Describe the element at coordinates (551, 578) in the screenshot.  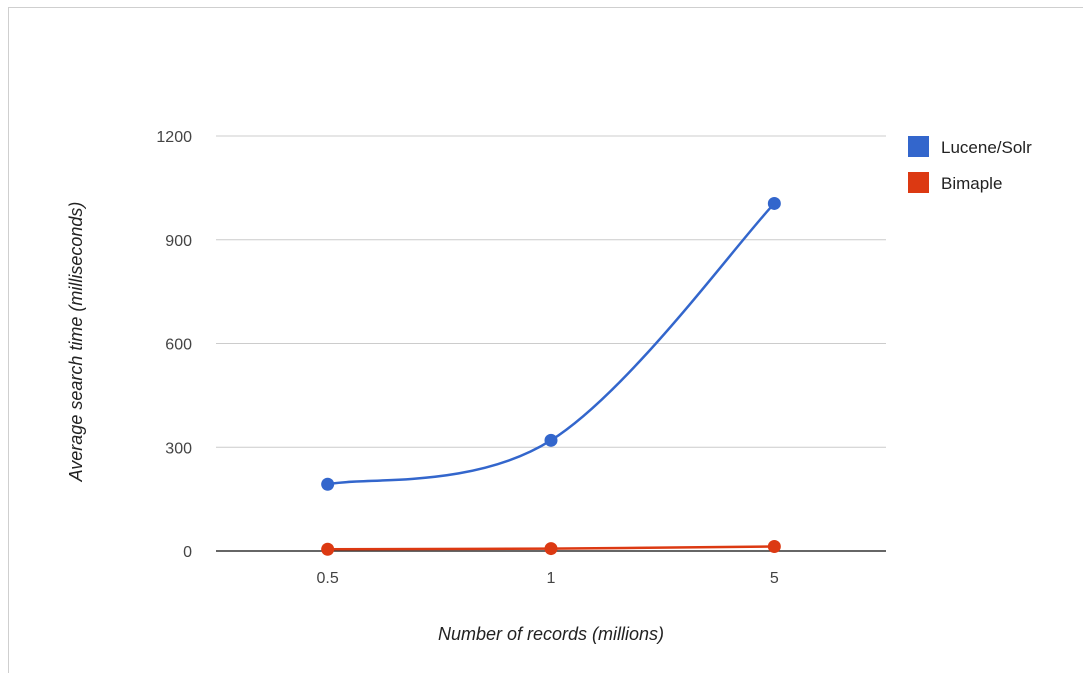
I see `x-tick-label: 1` at that location.